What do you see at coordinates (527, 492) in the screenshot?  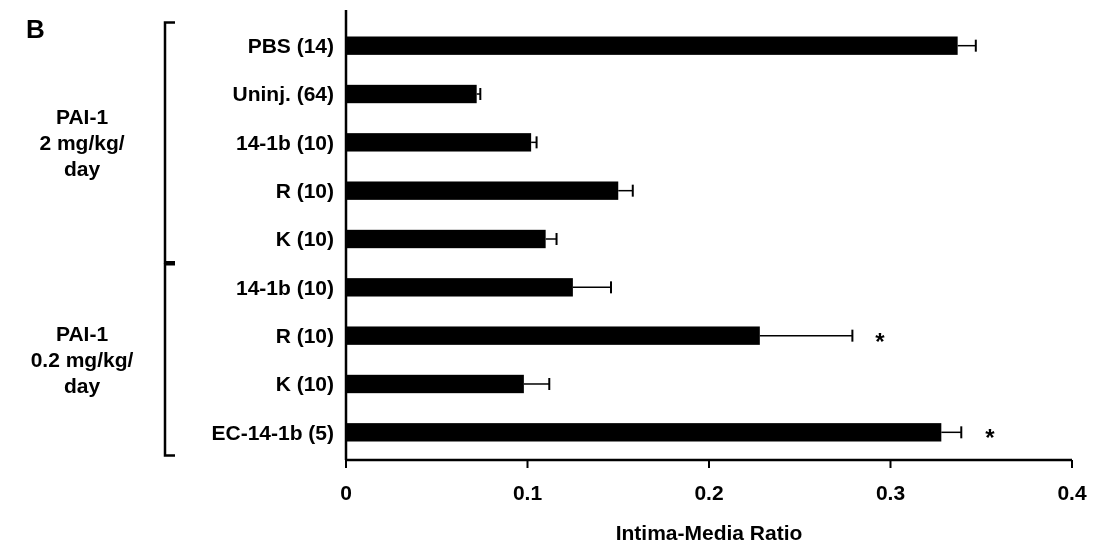 I see `x-tick-label: 0.1` at bounding box center [527, 492].